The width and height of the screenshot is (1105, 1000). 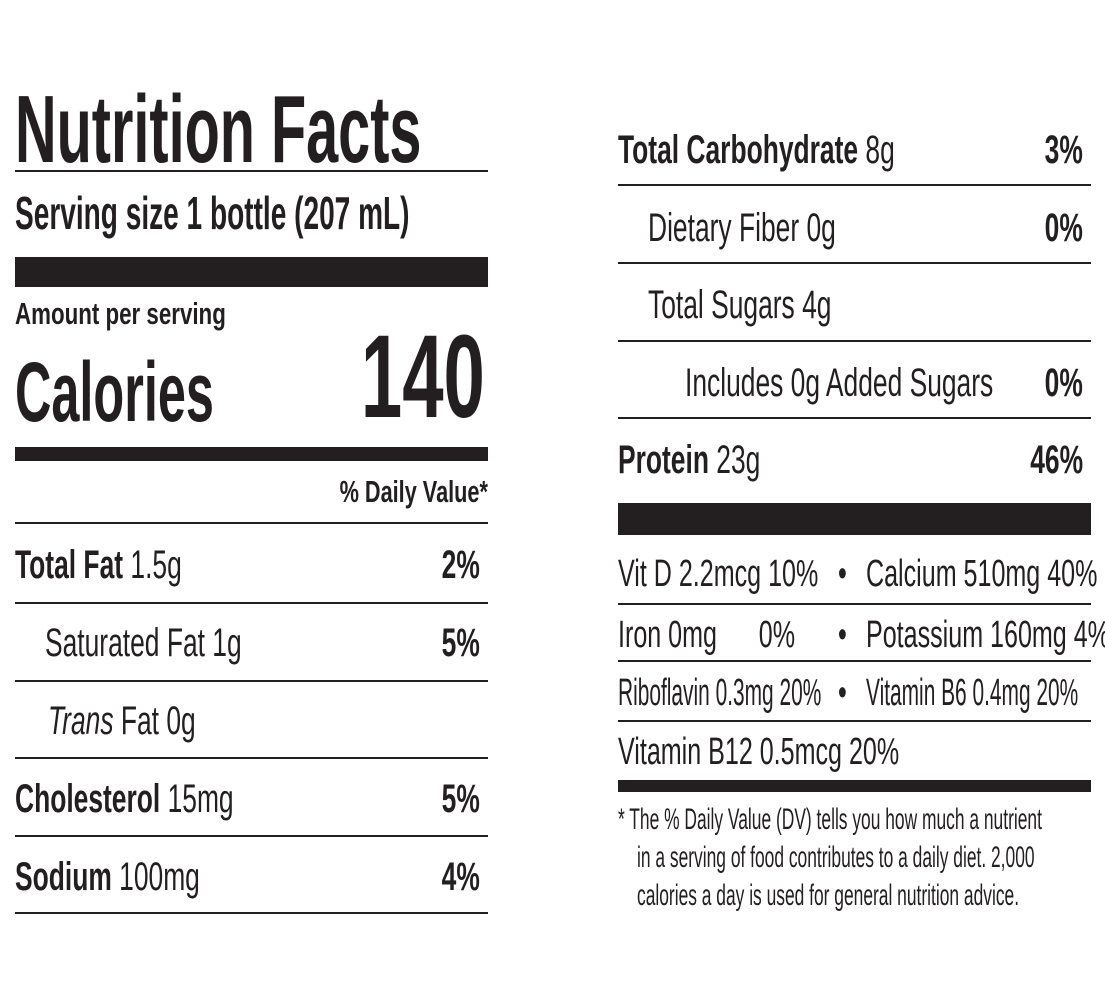 What do you see at coordinates (156, 565) in the screenshot?
I see `nutrient-amount: 1.5g` at bounding box center [156, 565].